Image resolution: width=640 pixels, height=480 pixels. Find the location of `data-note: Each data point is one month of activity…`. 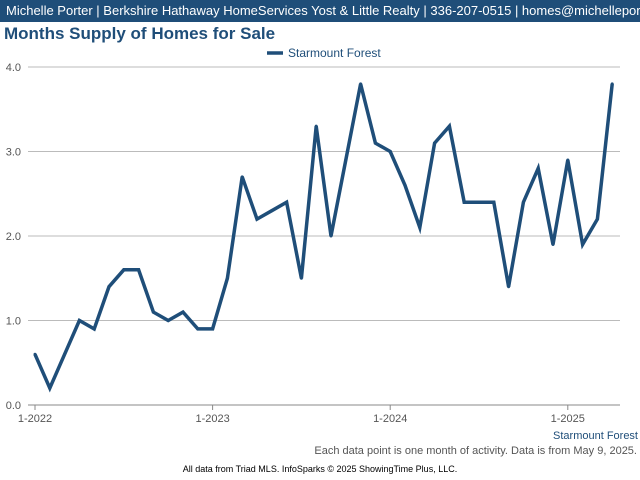

data-note: Each data point is one month of activity… is located at coordinates (475, 451).